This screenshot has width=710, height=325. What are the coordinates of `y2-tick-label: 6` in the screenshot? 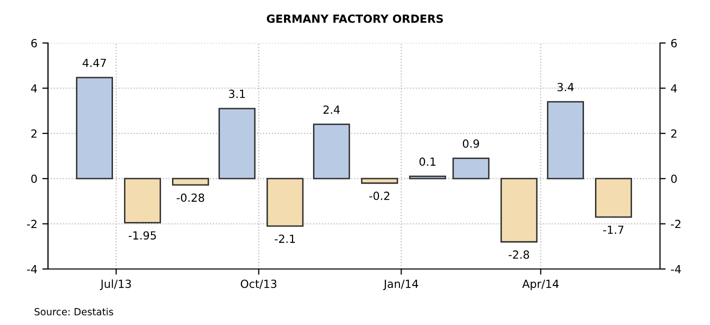 It's located at (674, 43).